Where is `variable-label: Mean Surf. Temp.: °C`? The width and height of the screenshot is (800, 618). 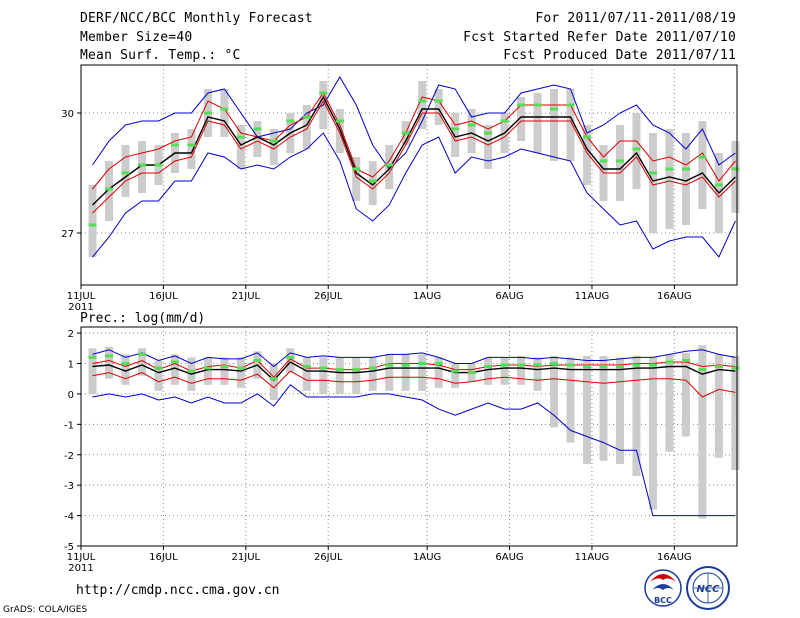 variable-label: Mean Surf. Temp.: °C is located at coordinates (160, 55).